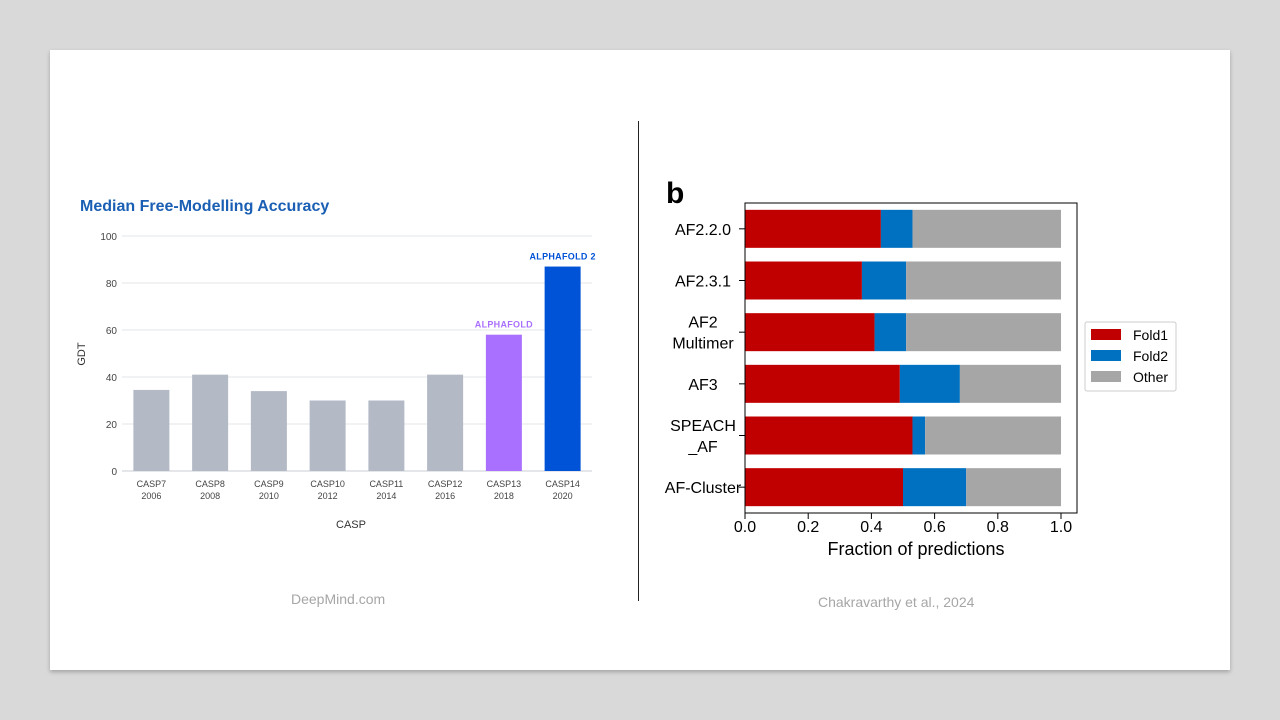 The height and width of the screenshot is (720, 1280). I want to click on bar-casp12, so click(445, 422).